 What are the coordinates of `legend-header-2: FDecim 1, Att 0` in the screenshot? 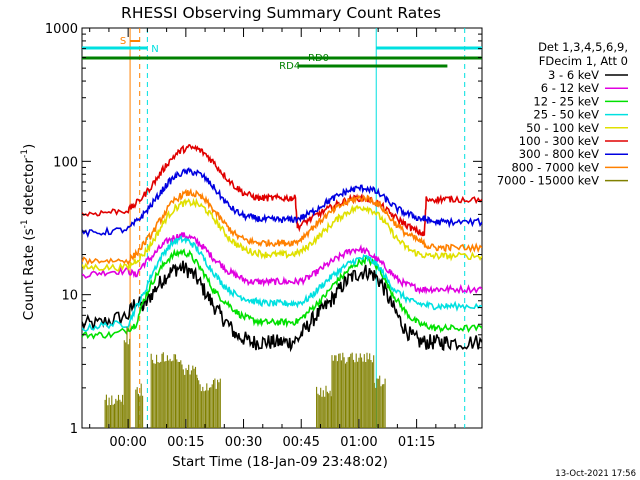 It's located at (583, 61).